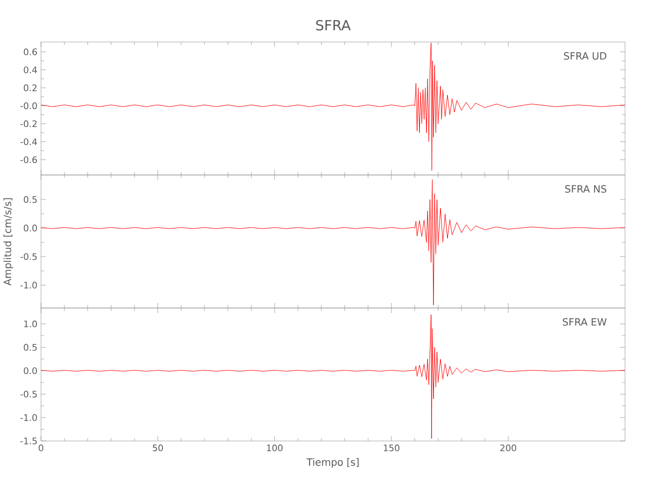 The width and height of the screenshot is (650, 500). What do you see at coordinates (584, 322) in the screenshot?
I see `annotation: SFRA EW` at bounding box center [584, 322].